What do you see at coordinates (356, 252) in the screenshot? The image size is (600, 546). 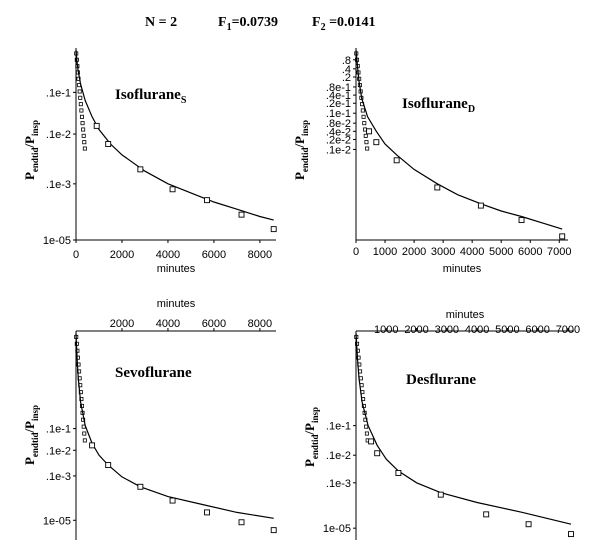 I see `x-tick-label-isoD: 0` at bounding box center [356, 252].